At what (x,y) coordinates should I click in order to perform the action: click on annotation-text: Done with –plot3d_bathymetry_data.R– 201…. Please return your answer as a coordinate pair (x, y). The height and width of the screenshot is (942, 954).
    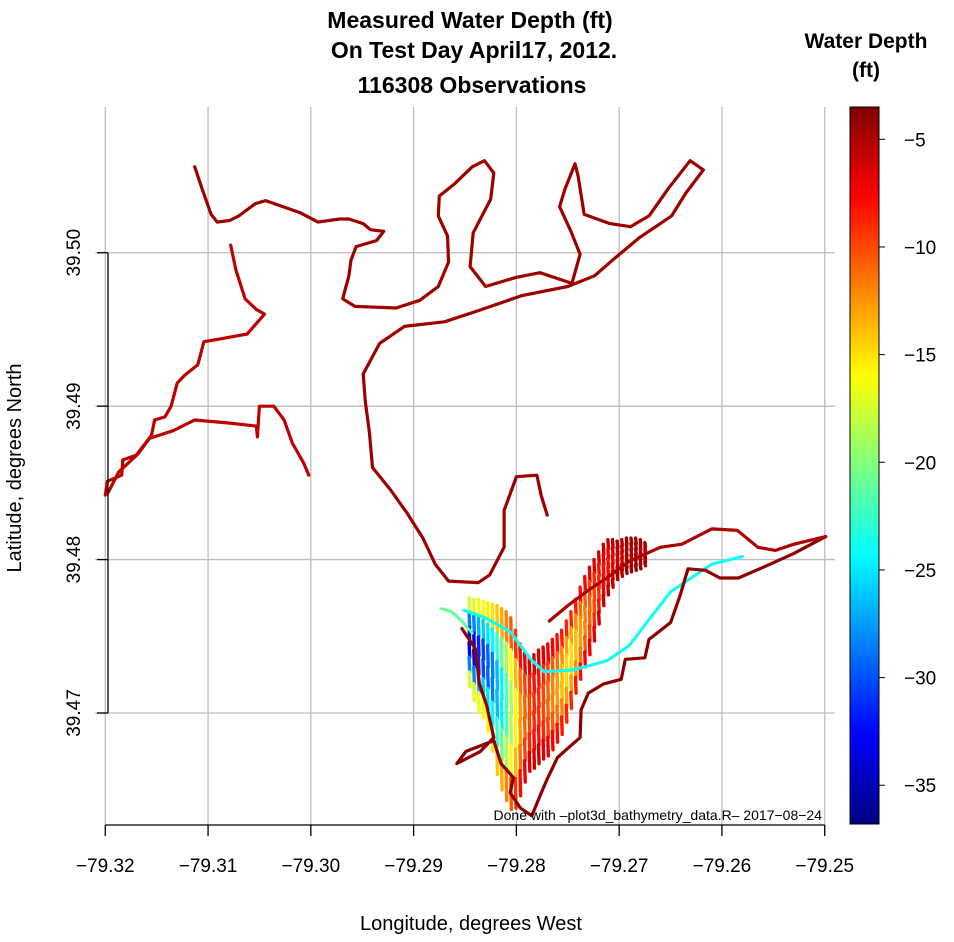
    Looking at the image, I should click on (658, 815).